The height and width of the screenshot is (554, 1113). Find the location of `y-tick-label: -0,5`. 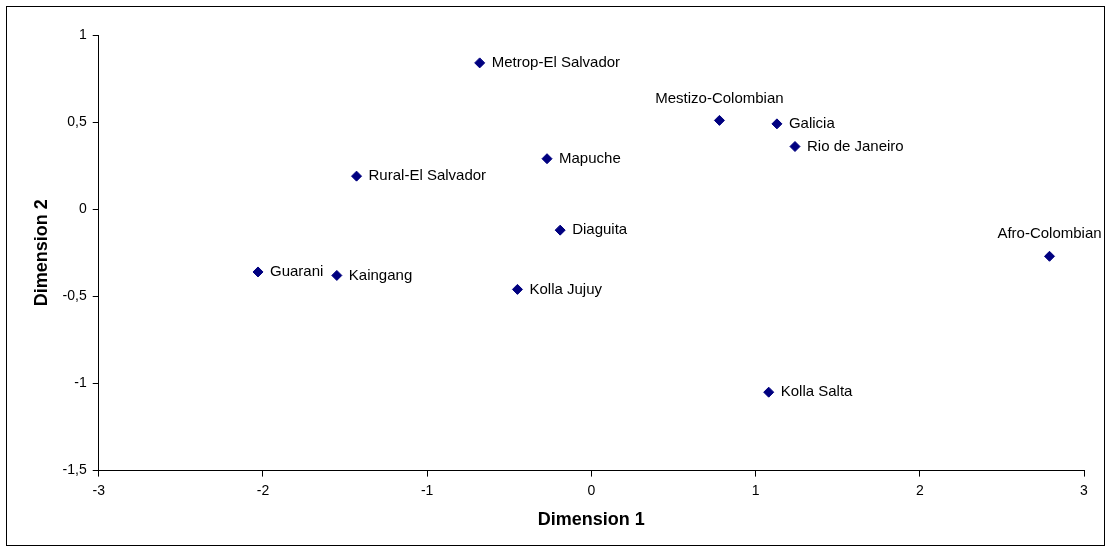

y-tick-label: -0,5 is located at coordinates (74, 295).